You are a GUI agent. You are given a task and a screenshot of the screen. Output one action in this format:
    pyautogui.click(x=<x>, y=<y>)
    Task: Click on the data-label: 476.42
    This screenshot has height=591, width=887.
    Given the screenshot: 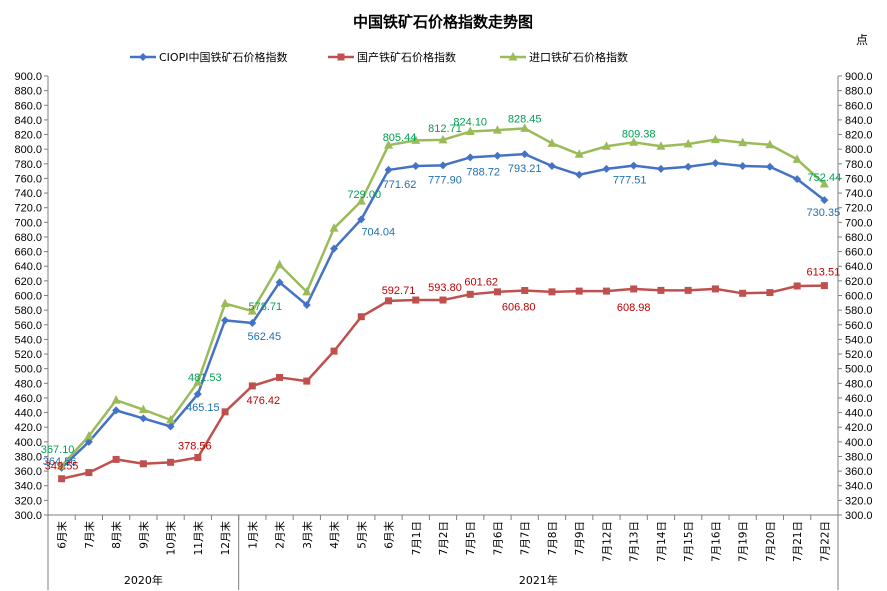 What is the action you would take?
    pyautogui.click(x=263, y=401)
    